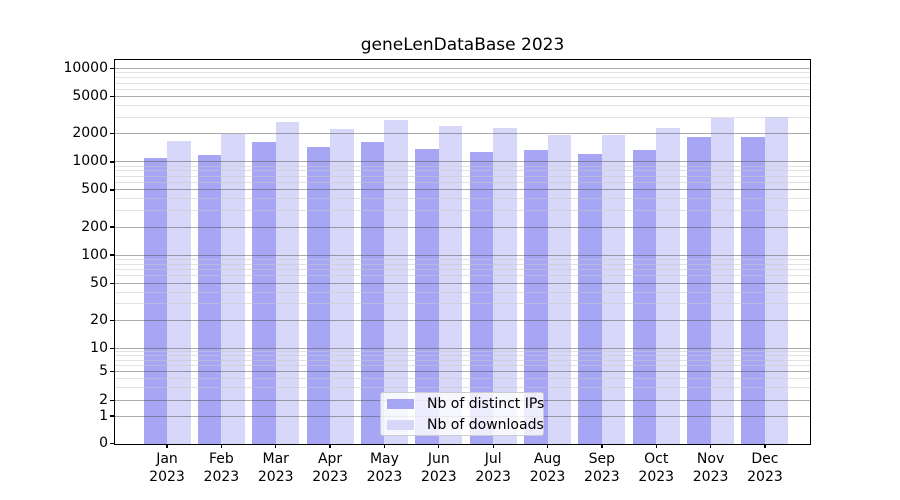  Describe the element at coordinates (99, 319) in the screenshot. I see `y-tick-label: 20` at that location.